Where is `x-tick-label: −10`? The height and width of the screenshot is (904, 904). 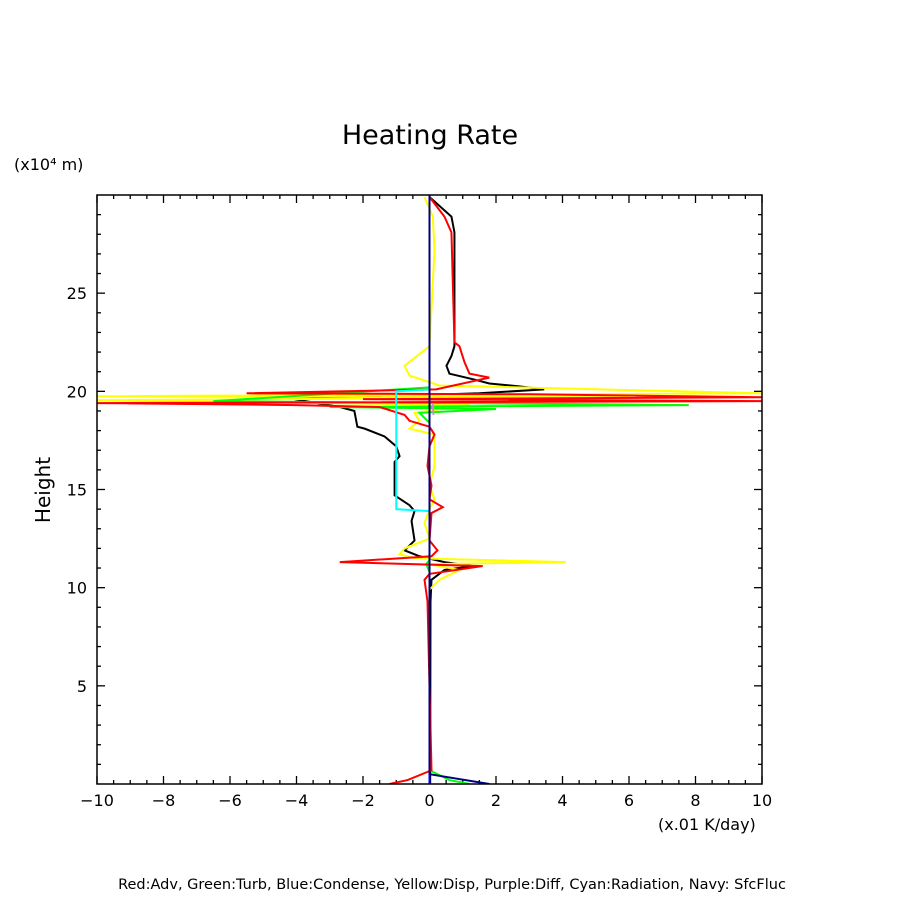 x-tick-label: −10 is located at coordinates (97, 800).